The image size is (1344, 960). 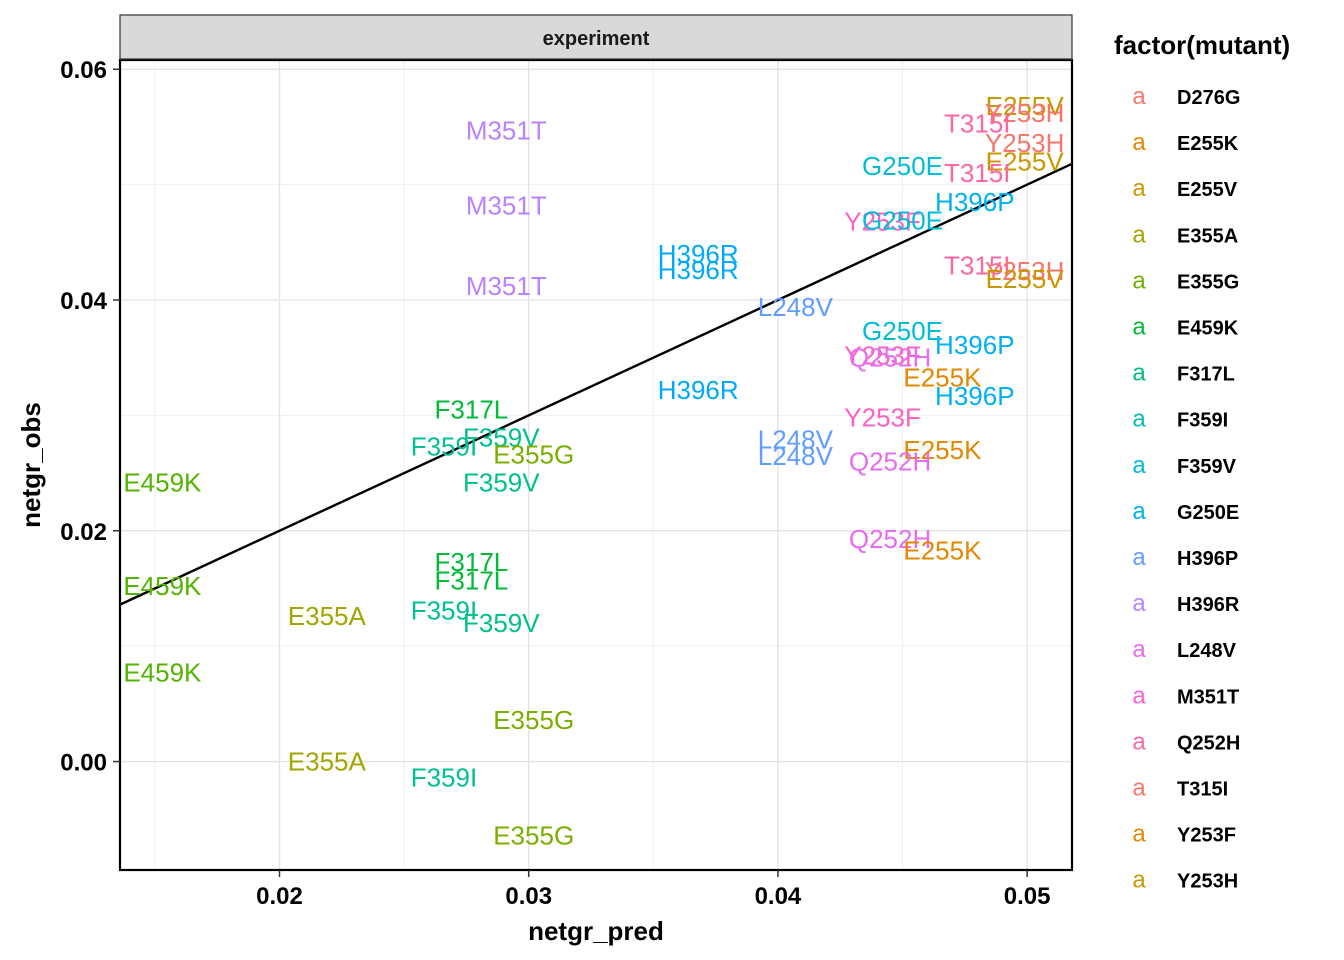 I want to click on legend-item-label: E459K, so click(x=1208, y=329).